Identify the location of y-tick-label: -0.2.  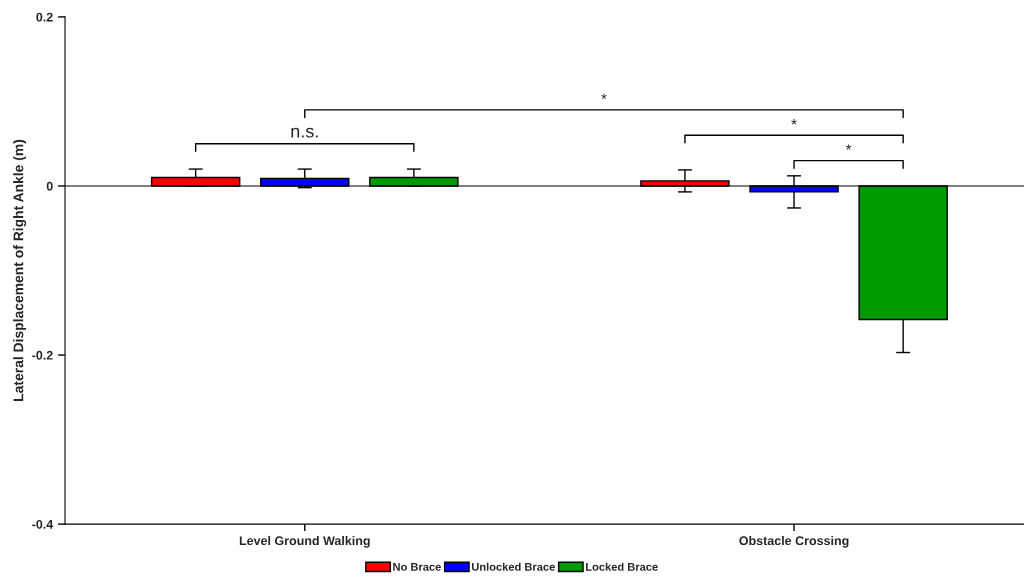
(42, 355).